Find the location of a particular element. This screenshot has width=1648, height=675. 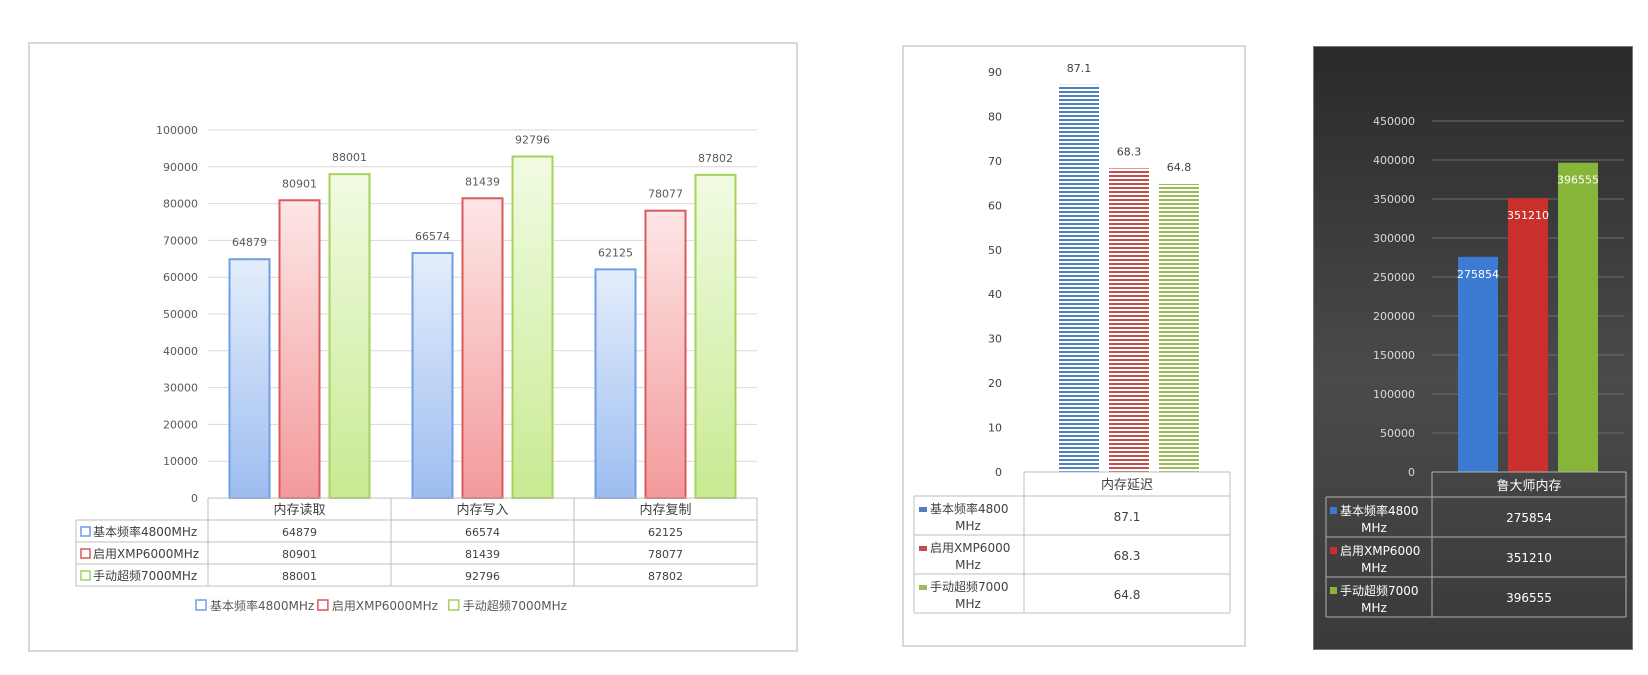

y-tick-label: 60 is located at coordinates (995, 205).